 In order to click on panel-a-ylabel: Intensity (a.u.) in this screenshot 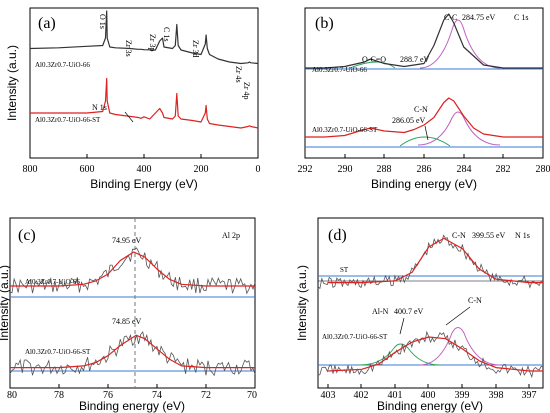, I will do `click(12, 83)`.